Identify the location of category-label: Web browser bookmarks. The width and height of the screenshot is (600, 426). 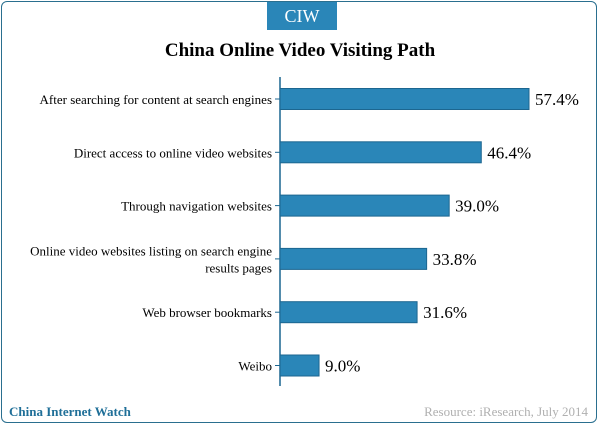
(207, 312).